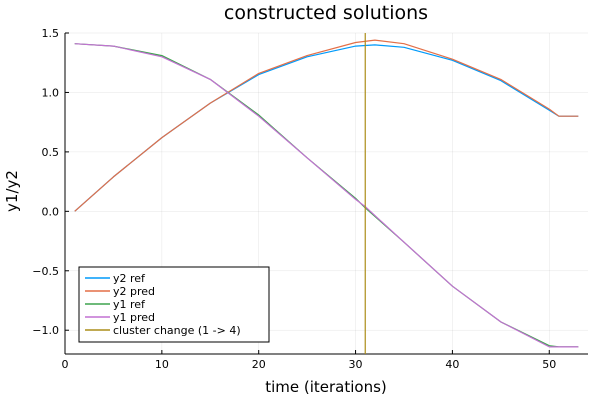  Describe the element at coordinates (12, 191) in the screenshot. I see `y-axis-title: y1/y2` at that location.